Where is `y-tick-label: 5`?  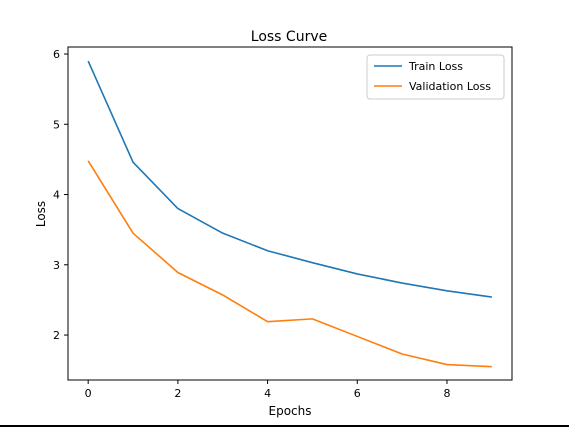 y-tick-label: 5 is located at coordinates (56, 124).